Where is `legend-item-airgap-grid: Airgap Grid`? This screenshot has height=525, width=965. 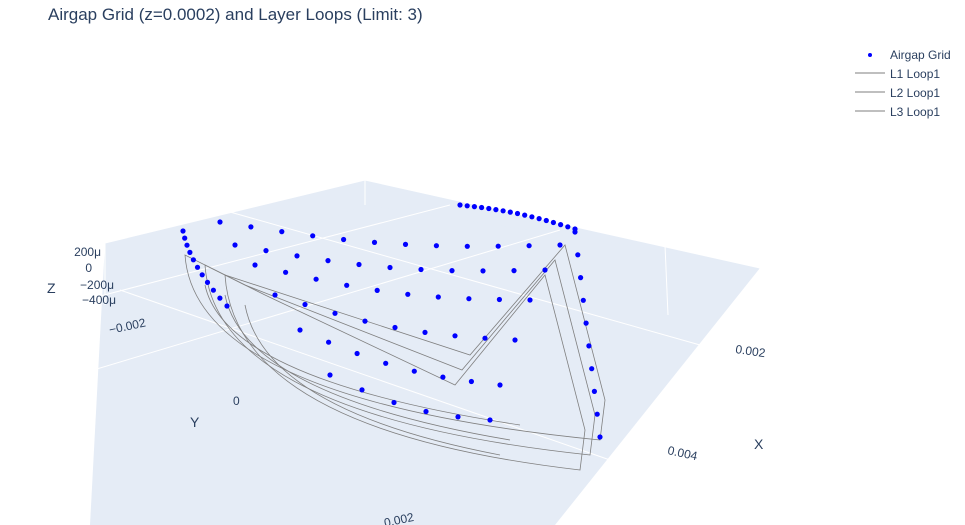
legend-item-airgap-grid: Airgap Grid is located at coordinates (909, 55).